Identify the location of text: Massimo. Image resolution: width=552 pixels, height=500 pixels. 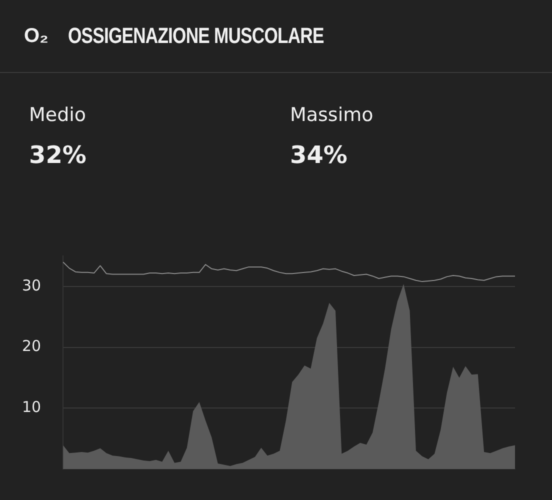
(332, 115).